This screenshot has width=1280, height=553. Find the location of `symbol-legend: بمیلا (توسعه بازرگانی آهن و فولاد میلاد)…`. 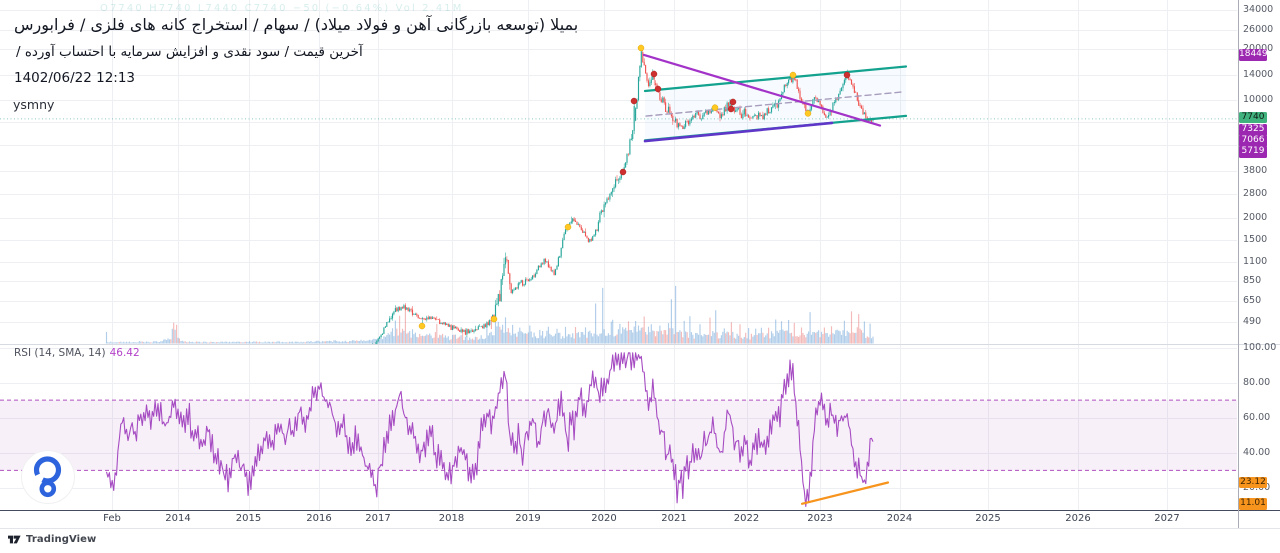

symbol-legend: بمیلا (توسعه بازرگانی آهن و فولاد میلاد)… is located at coordinates (296, 24).